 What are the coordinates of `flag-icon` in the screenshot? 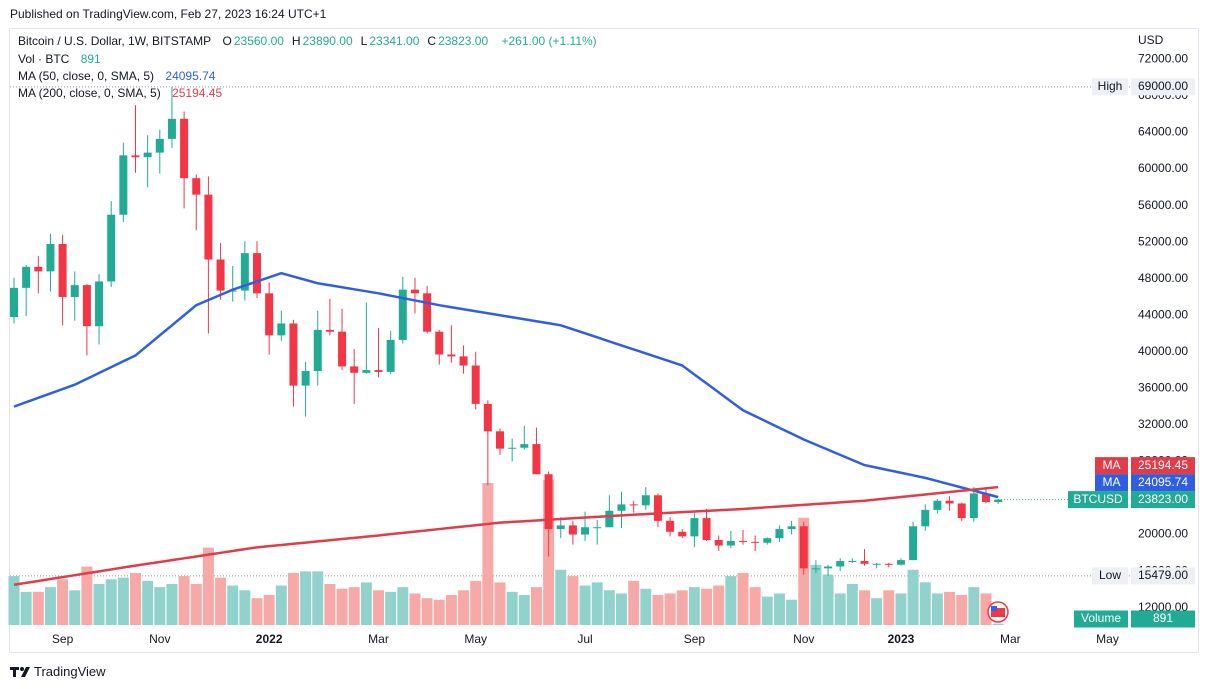 It's located at (998, 612).